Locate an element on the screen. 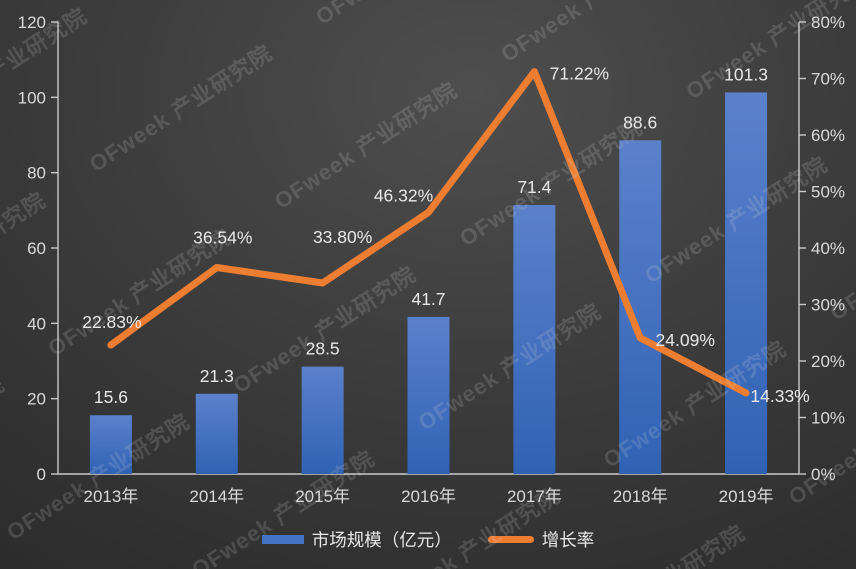 The image size is (856, 569). right-axis-tick-label: 20% is located at coordinates (828, 361).